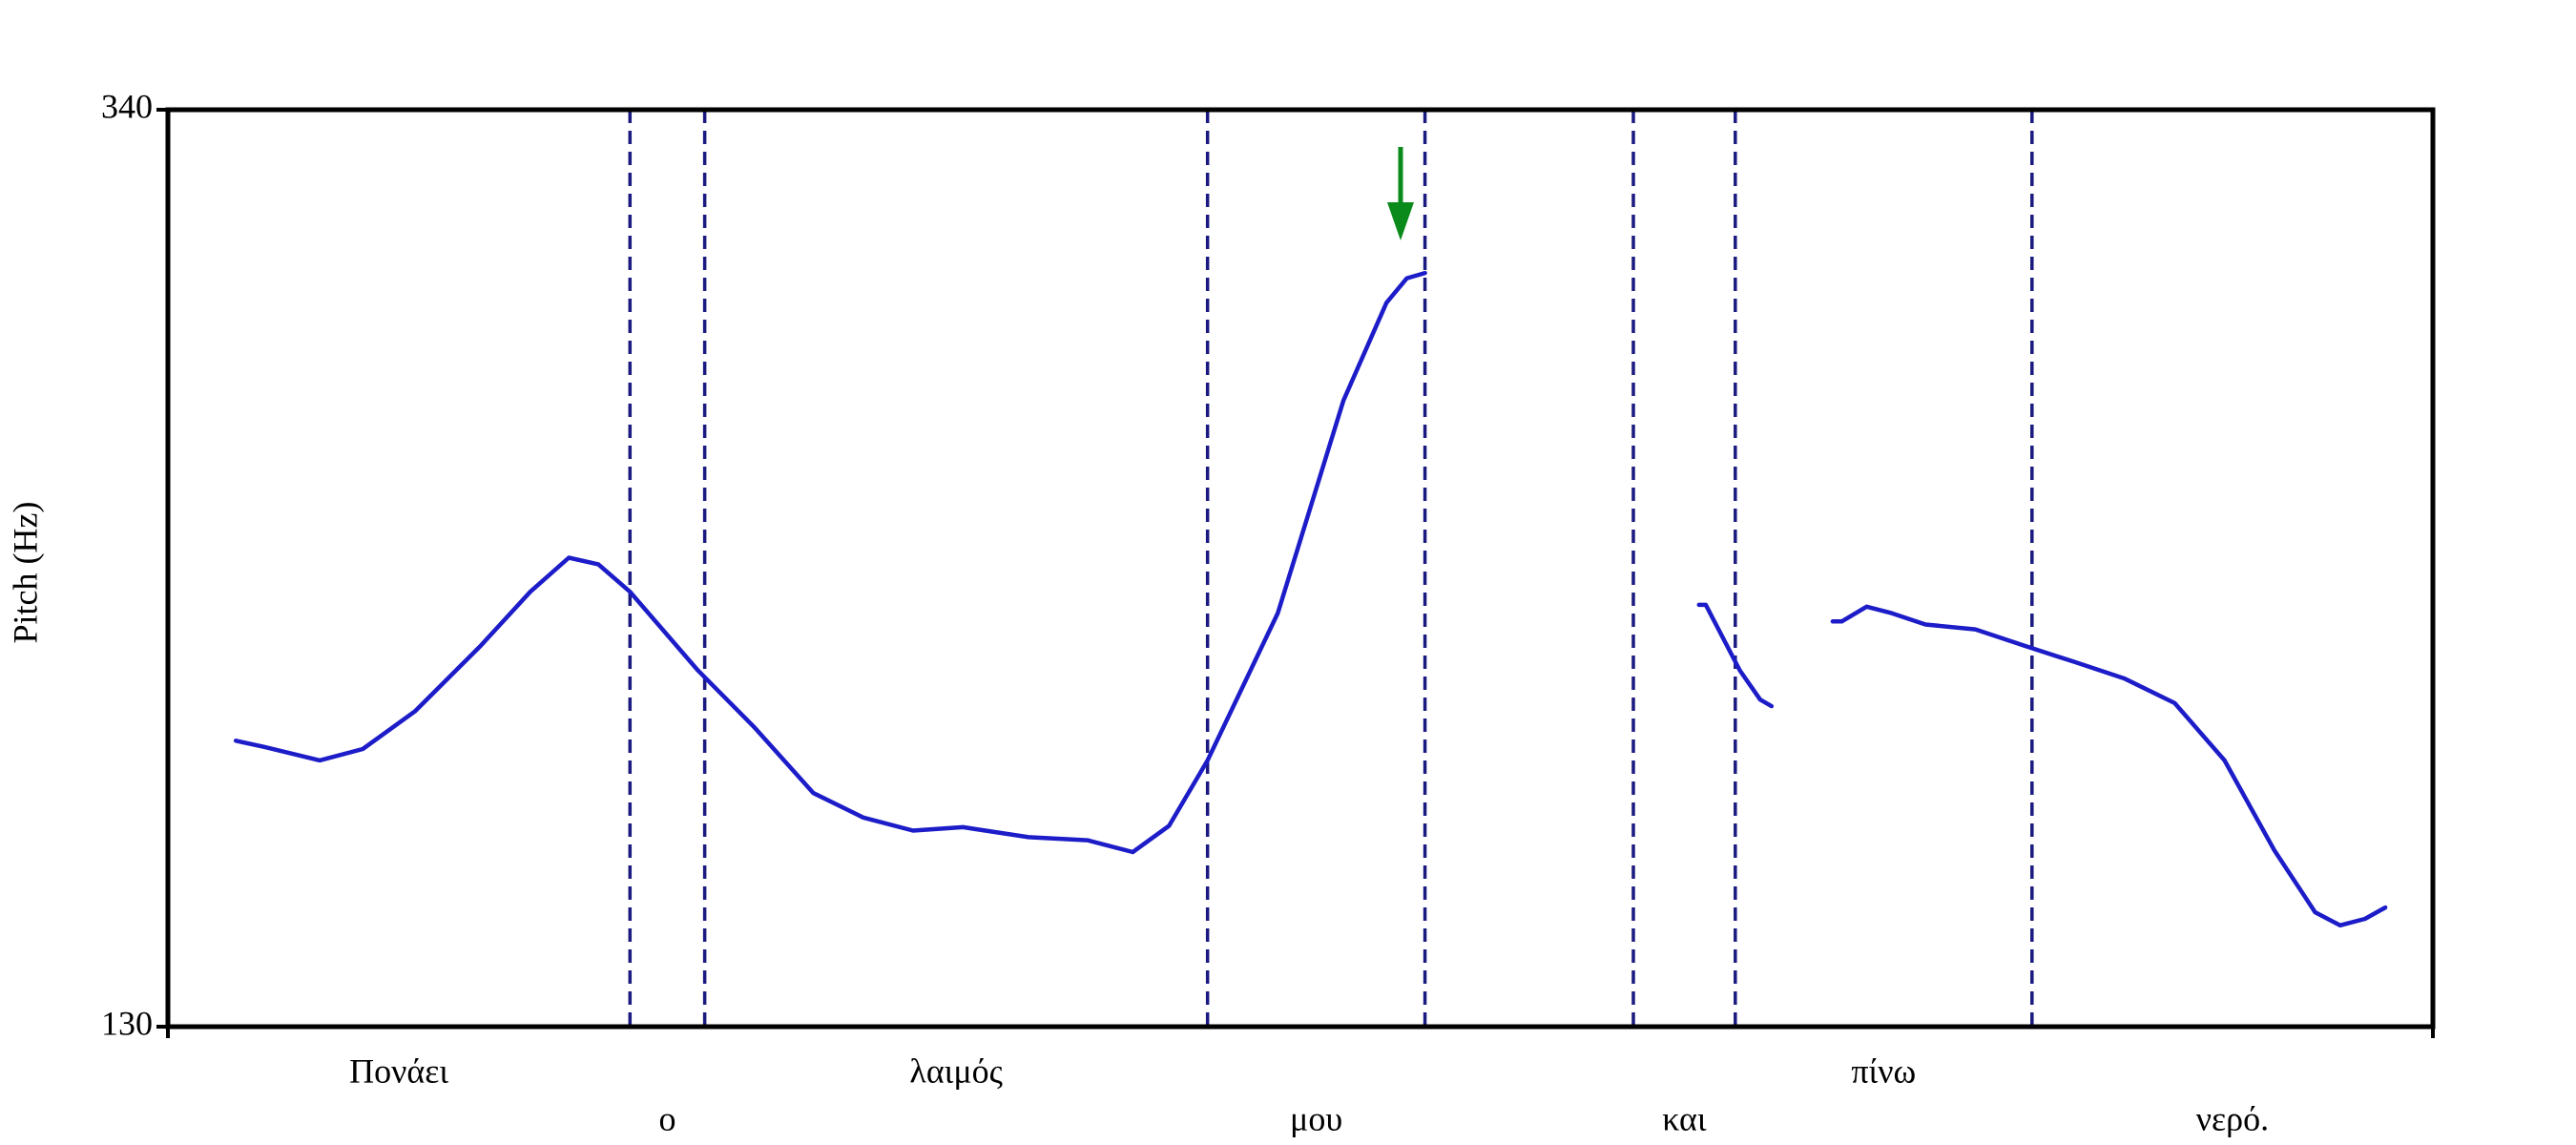 The width and height of the screenshot is (2576, 1145). Describe the element at coordinates (956, 1070) in the screenshot. I see `interval-label: λαιμός` at that location.